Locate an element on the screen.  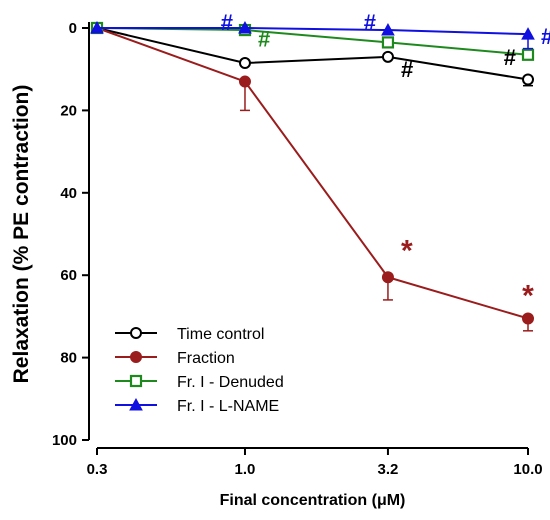
y-tick-label: 0 is located at coordinates (73, 28).